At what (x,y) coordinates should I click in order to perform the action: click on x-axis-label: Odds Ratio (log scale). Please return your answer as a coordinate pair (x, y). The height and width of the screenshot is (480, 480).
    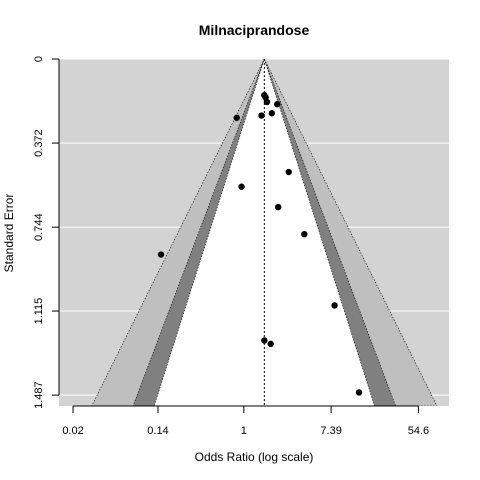
    Looking at the image, I should click on (254, 457).